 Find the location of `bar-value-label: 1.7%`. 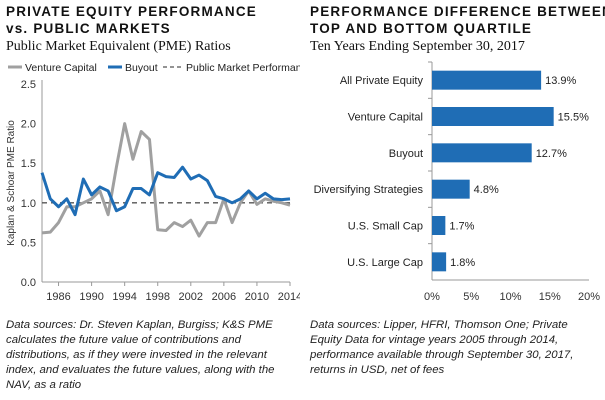

bar-value-label: 1.7% is located at coordinates (461, 227).